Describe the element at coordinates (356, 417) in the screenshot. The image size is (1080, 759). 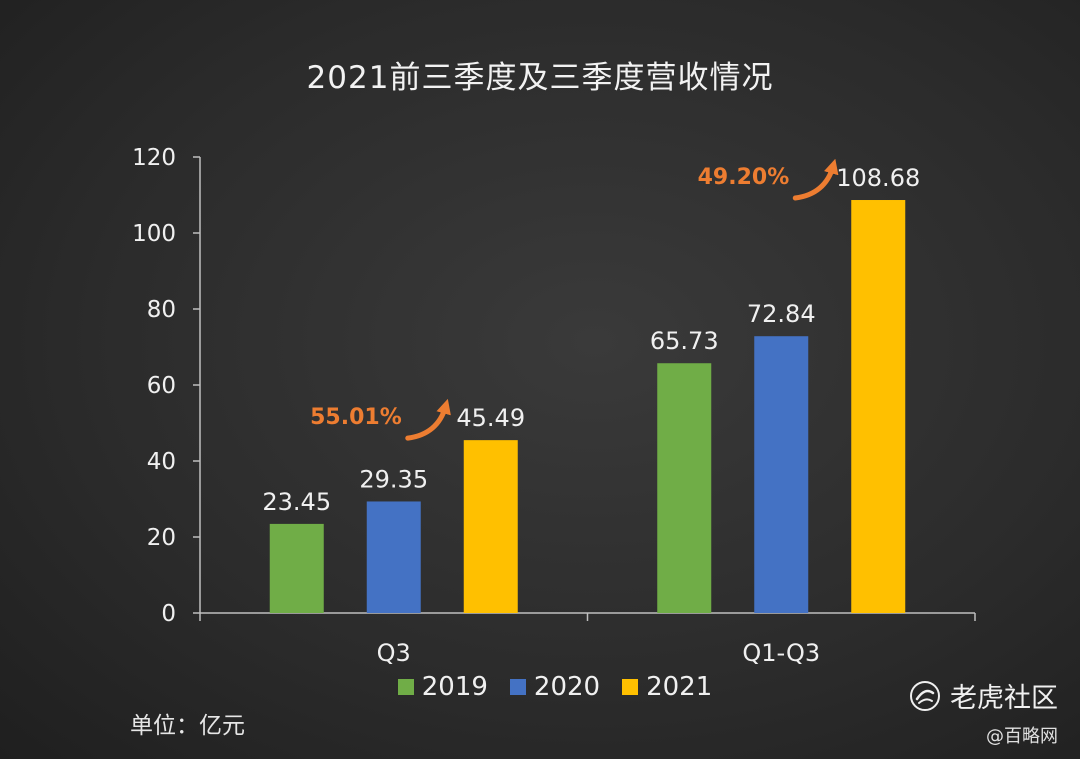
I see `growth-label: 55.01%` at that location.